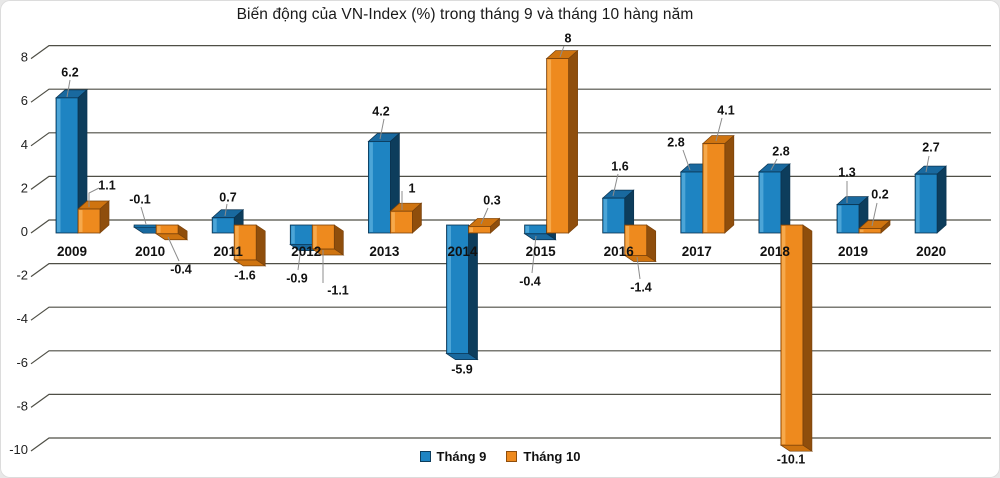 The width and height of the screenshot is (1000, 478). I want to click on data-label: 1.1, so click(106, 186).